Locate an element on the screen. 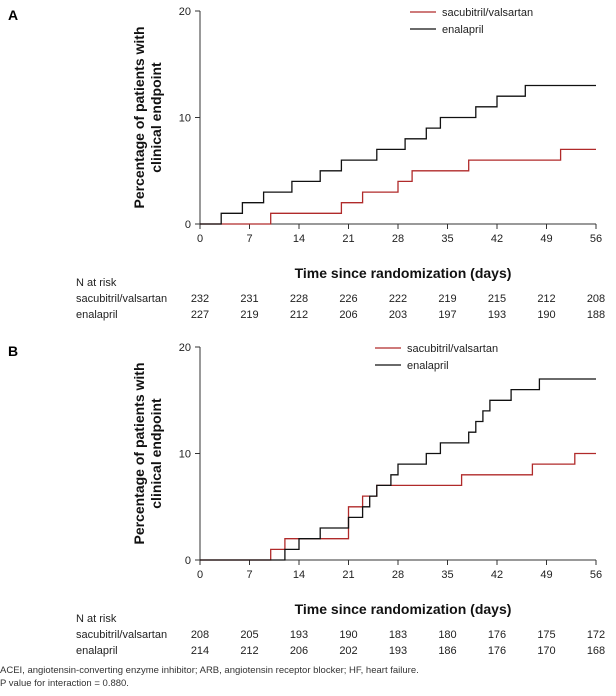  panel-letter: B is located at coordinates (13, 351).